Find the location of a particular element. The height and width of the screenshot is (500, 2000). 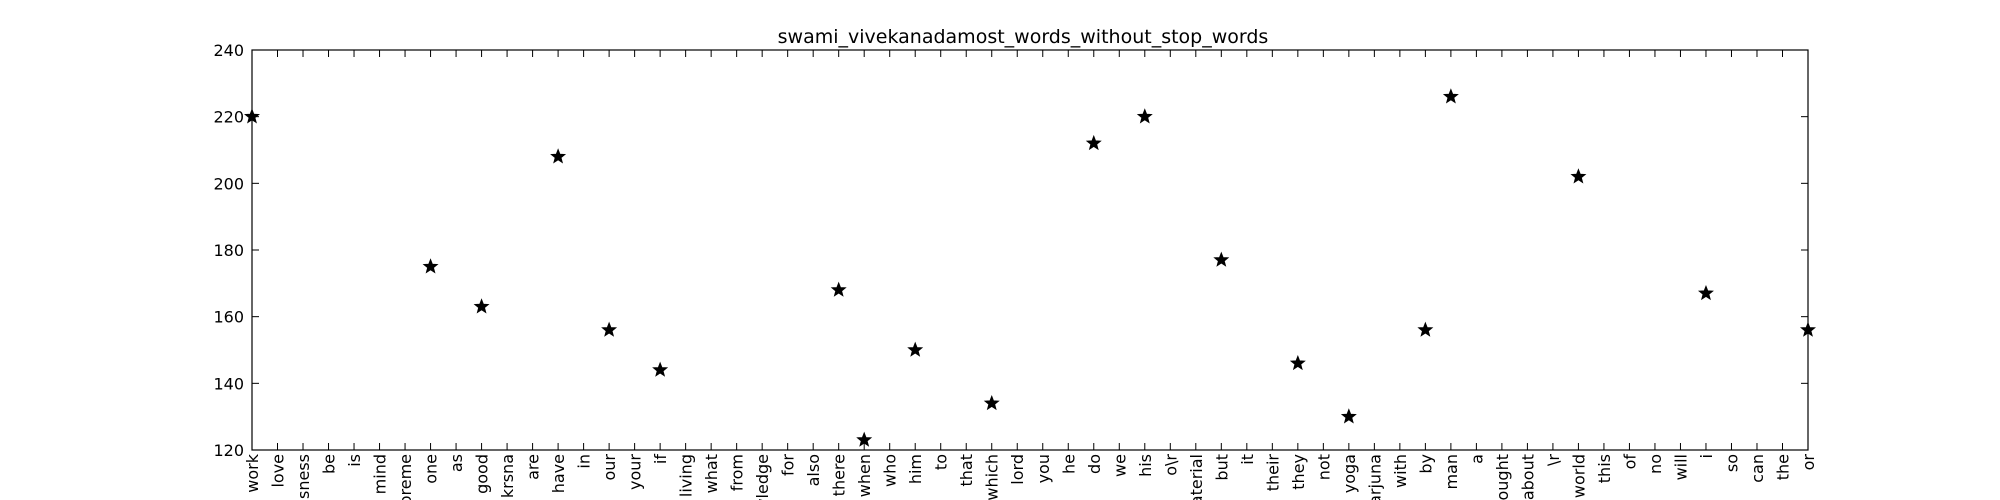

x-tick-label: you is located at coordinates (1043, 468).